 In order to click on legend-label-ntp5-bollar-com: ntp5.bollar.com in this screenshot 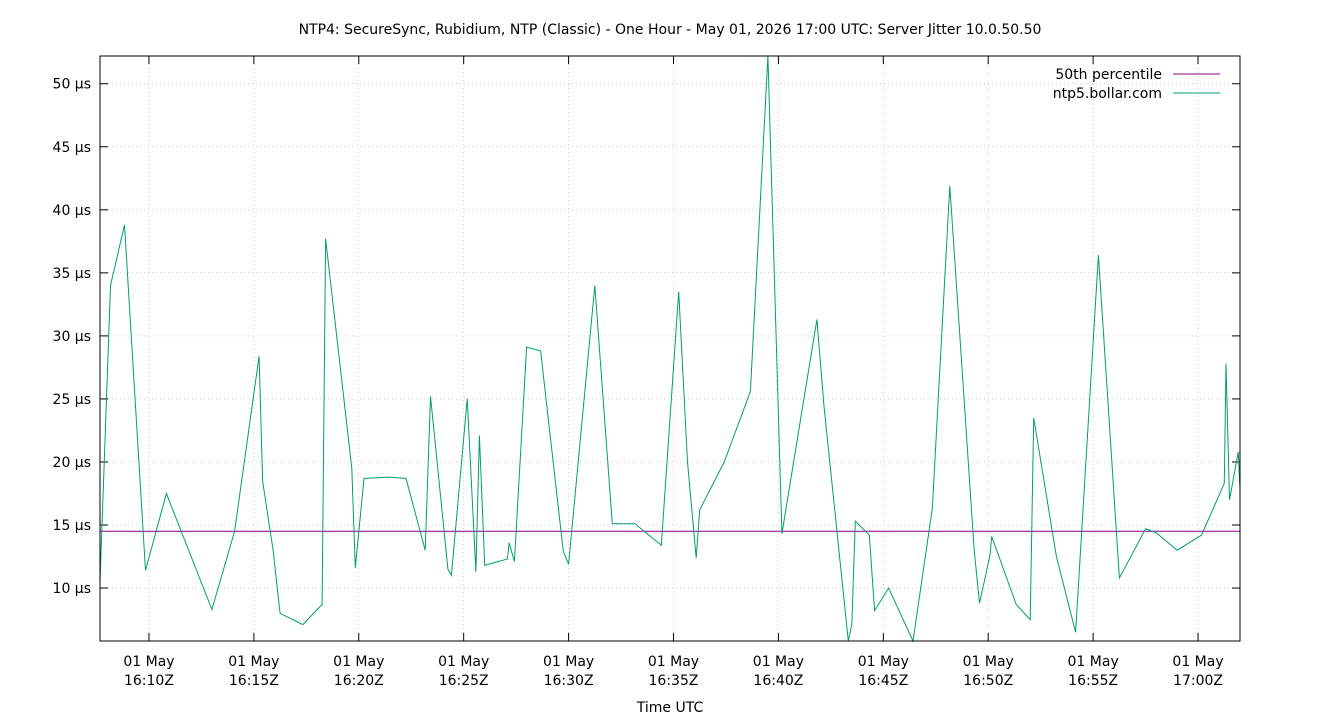, I will do `click(1107, 94)`.